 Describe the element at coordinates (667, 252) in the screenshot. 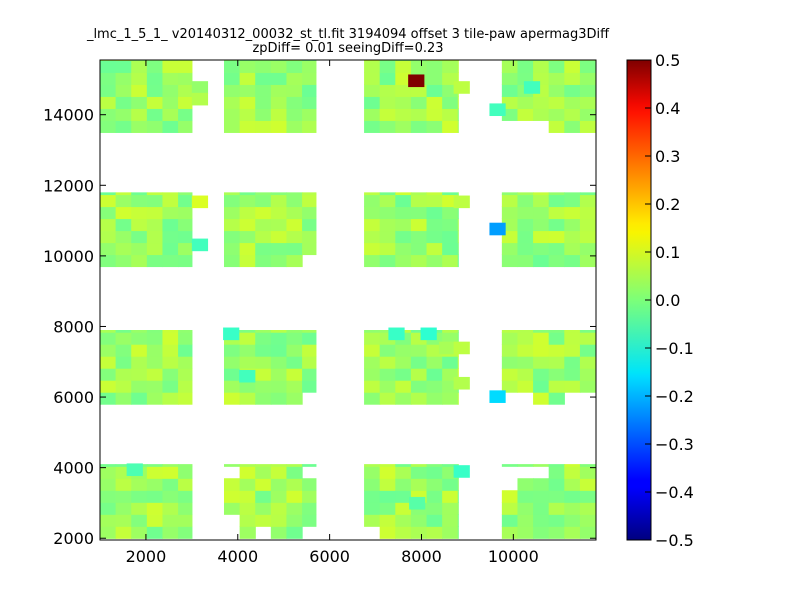

I see `colorbar-tick-label: 0.1` at that location.